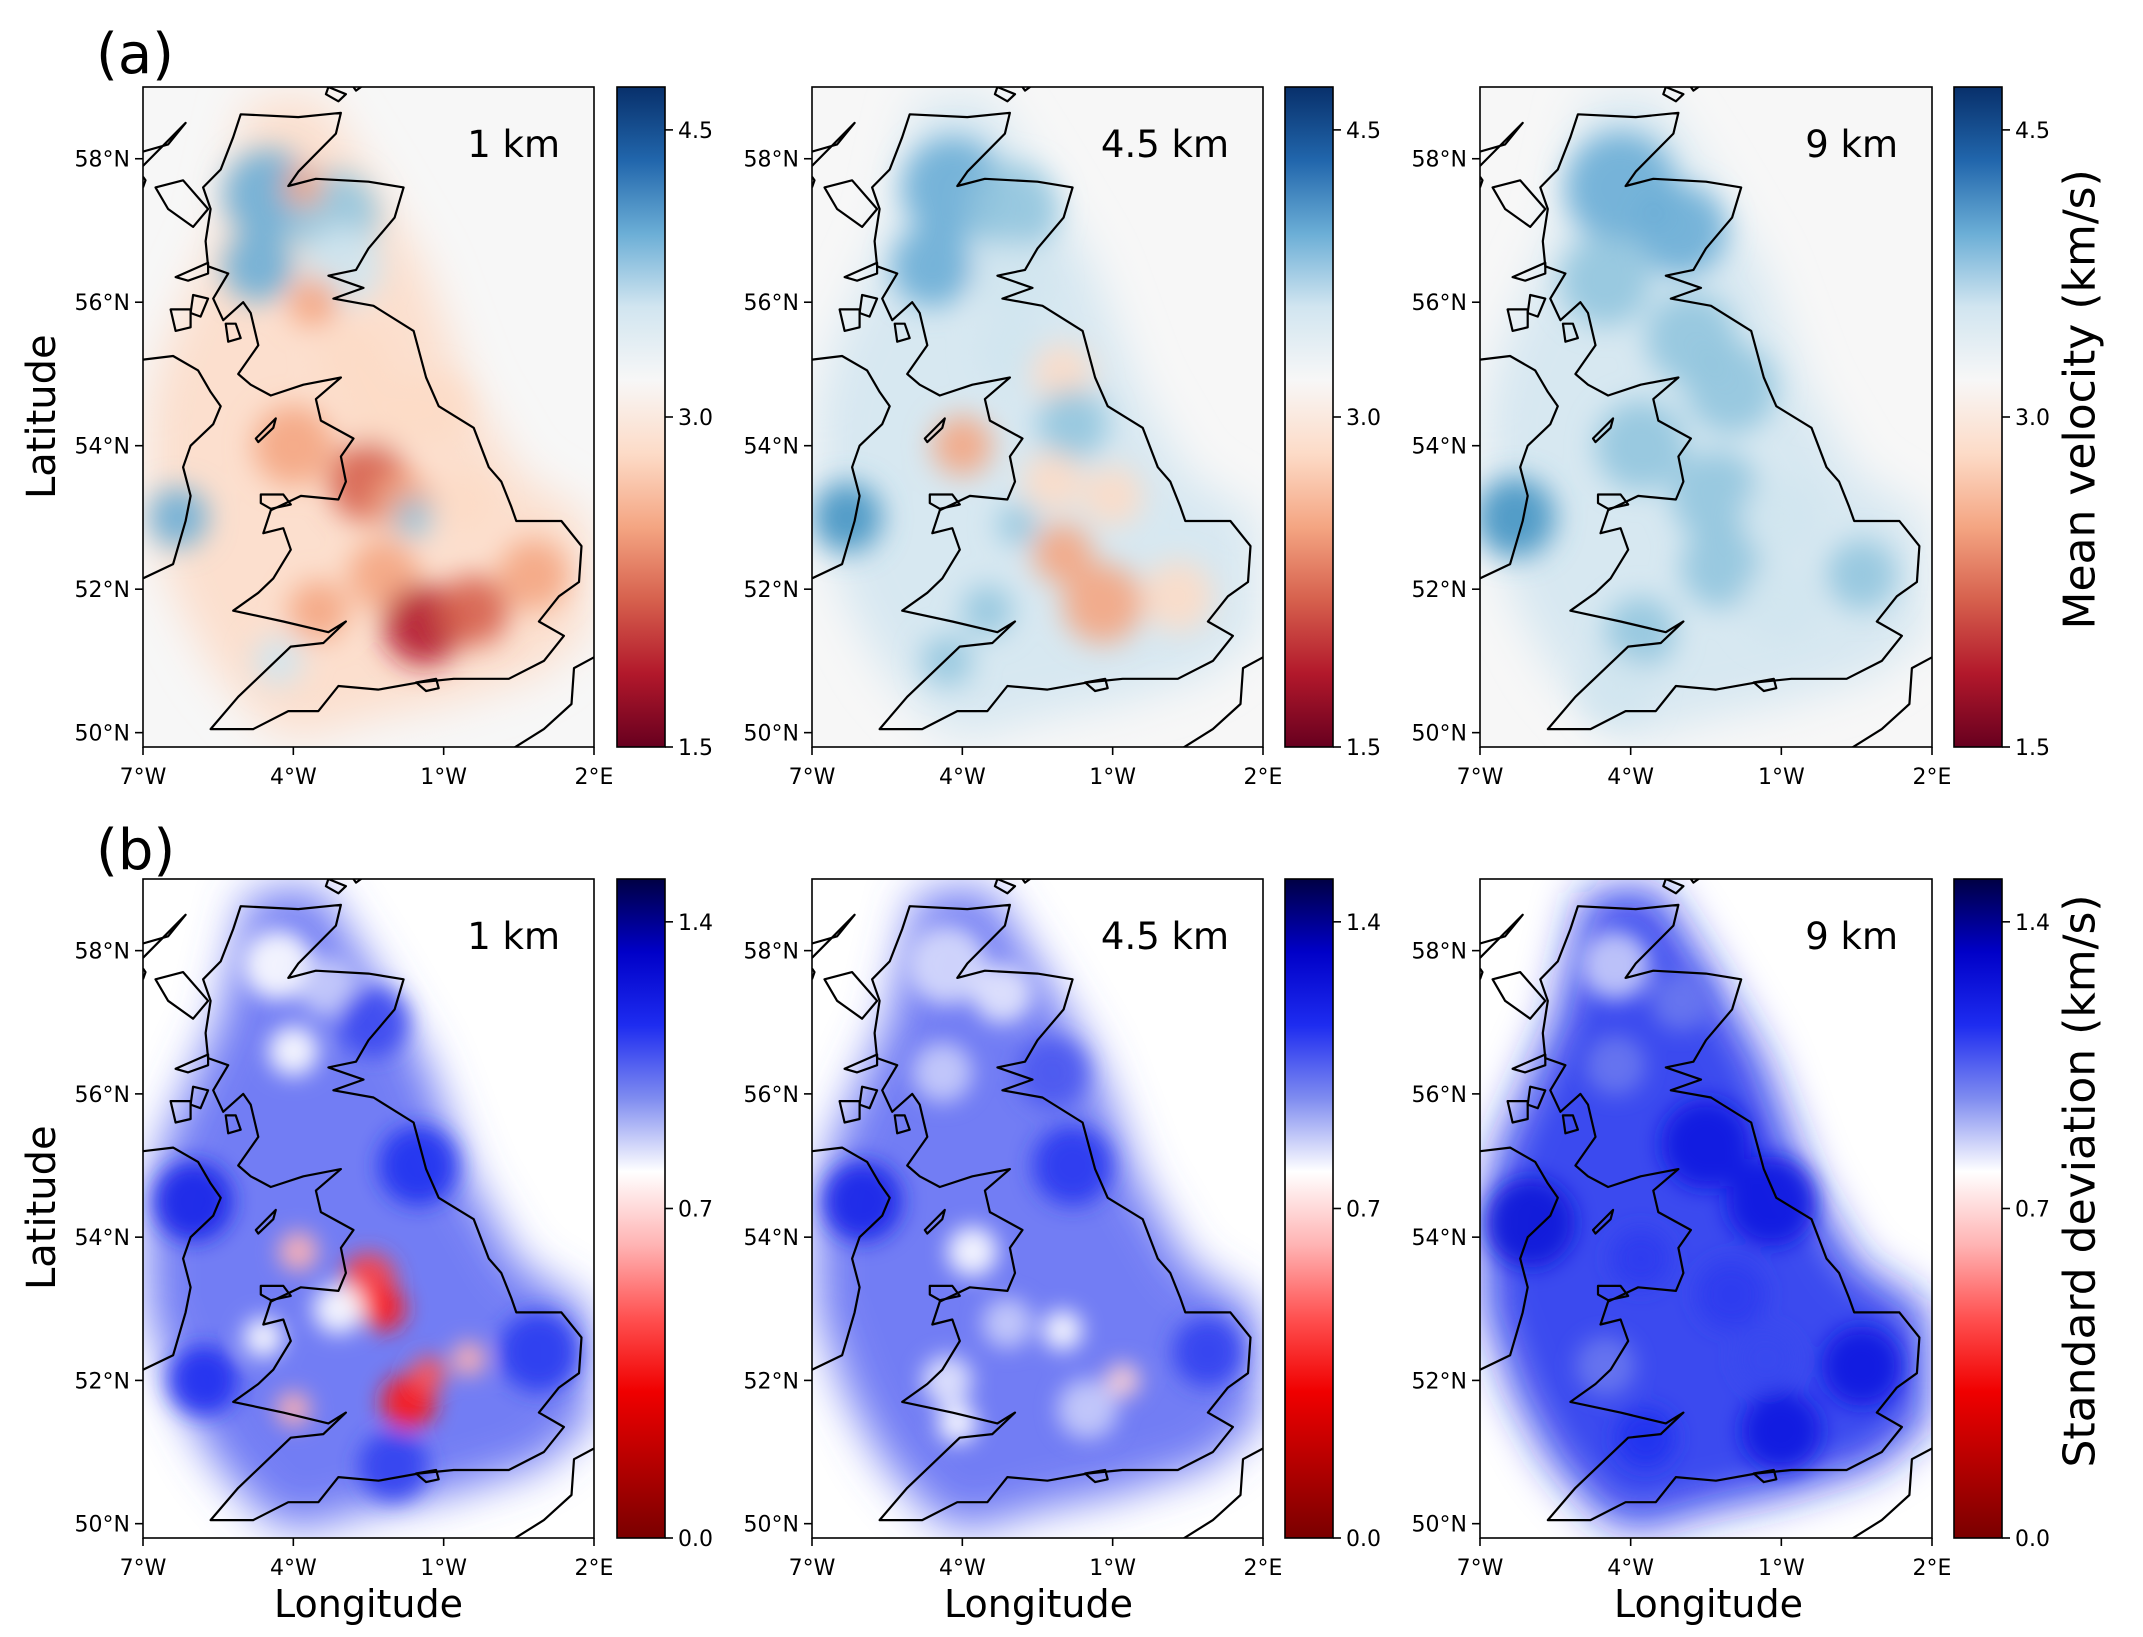 This screenshot has width=2143, height=1637. Describe the element at coordinates (42, 416) in the screenshot. I see `row-a-ylabel: Latitude` at that location.